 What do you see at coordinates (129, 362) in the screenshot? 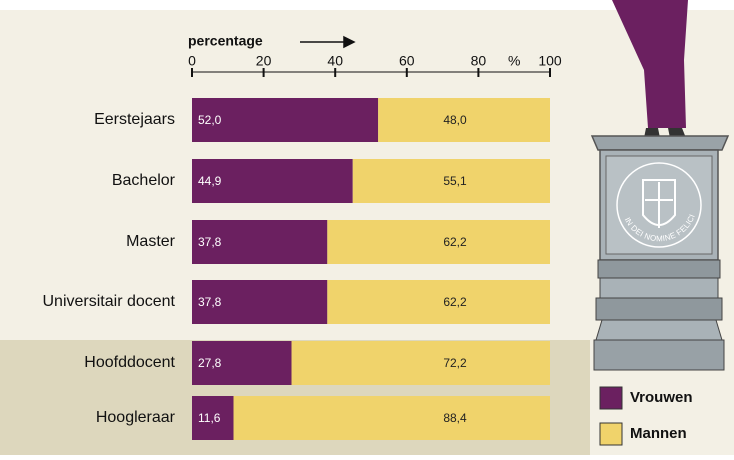
I see `category-label: Hoofddocent` at bounding box center [129, 362].